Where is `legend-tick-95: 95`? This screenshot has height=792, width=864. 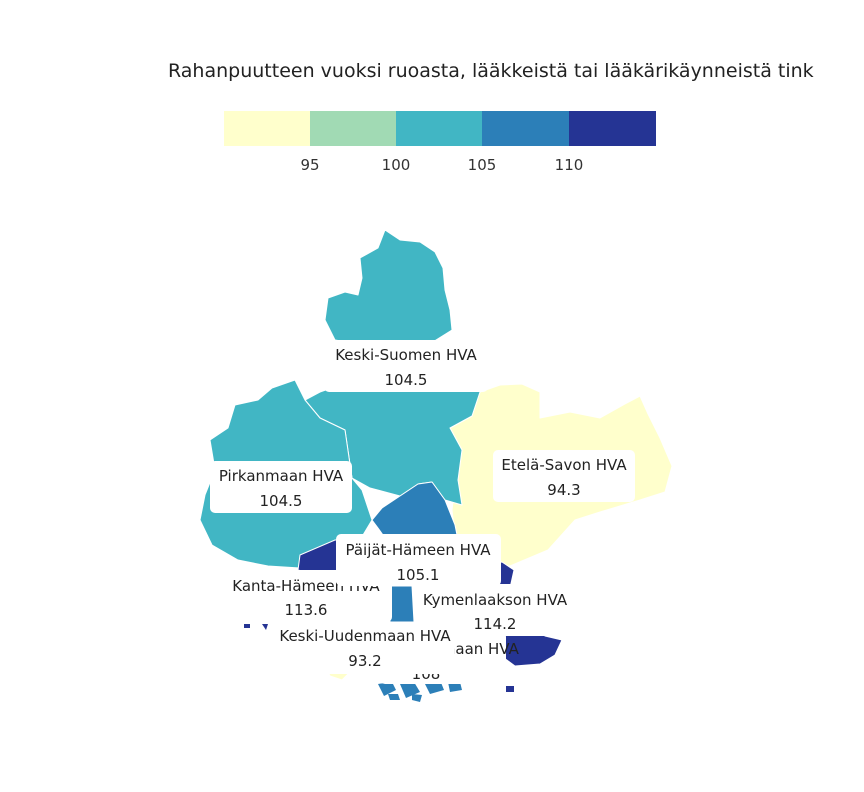 legend-tick-95: 95 is located at coordinates (309, 165).